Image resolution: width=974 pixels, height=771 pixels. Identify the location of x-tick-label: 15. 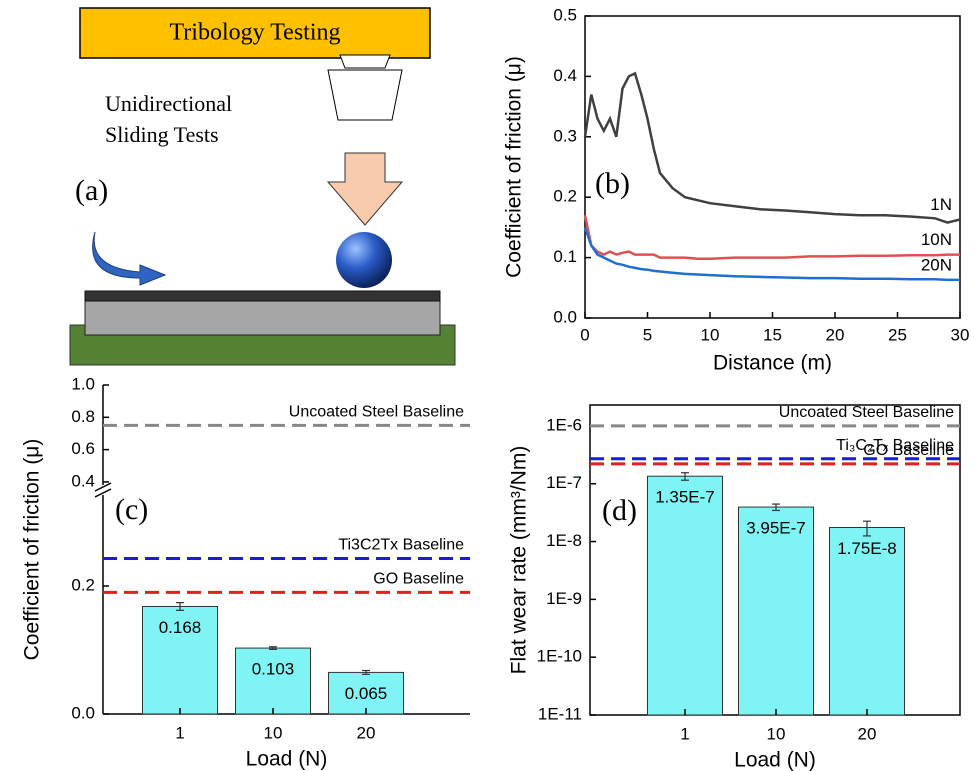
(772, 334).